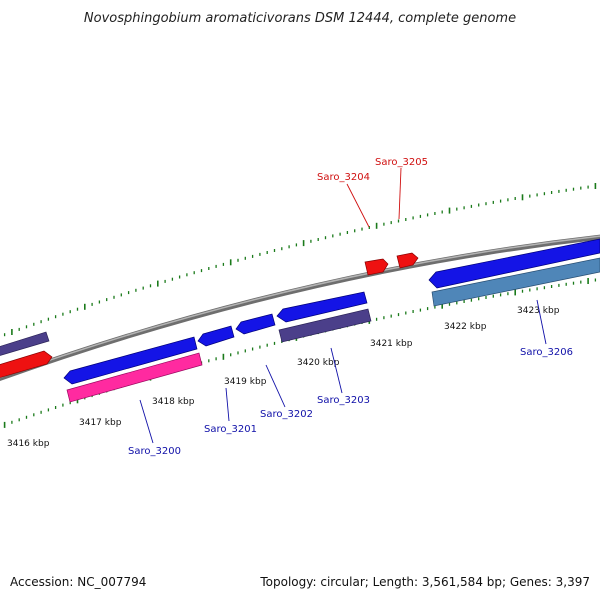  Describe the element at coordinates (78, 582) in the screenshot. I see `accession-text: Accession: NC_007794` at that location.